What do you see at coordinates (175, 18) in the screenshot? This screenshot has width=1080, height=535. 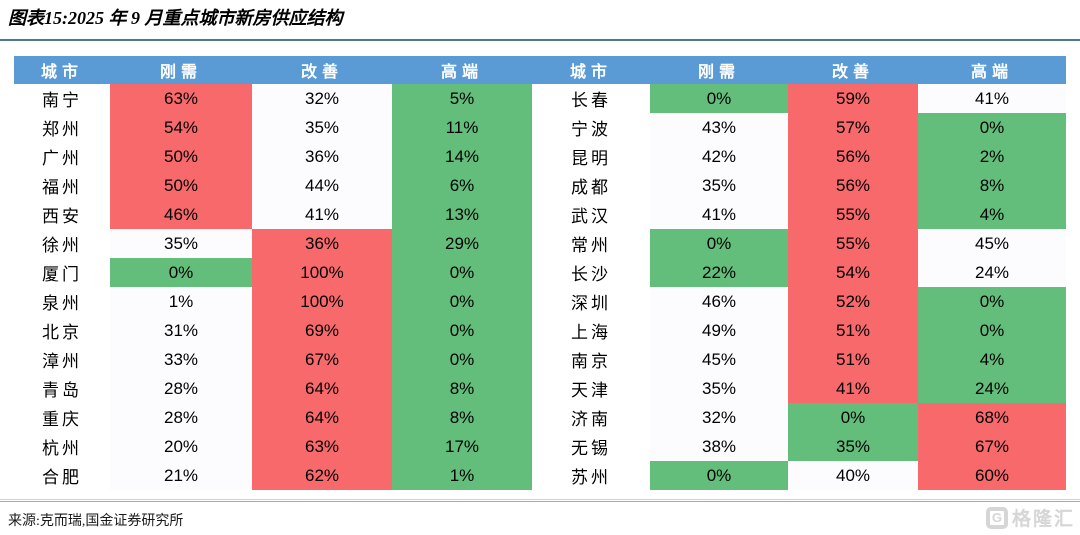 I see `figure-title: 图表15:2025 年 9 月重点城市新房供应结构` at bounding box center [175, 18].